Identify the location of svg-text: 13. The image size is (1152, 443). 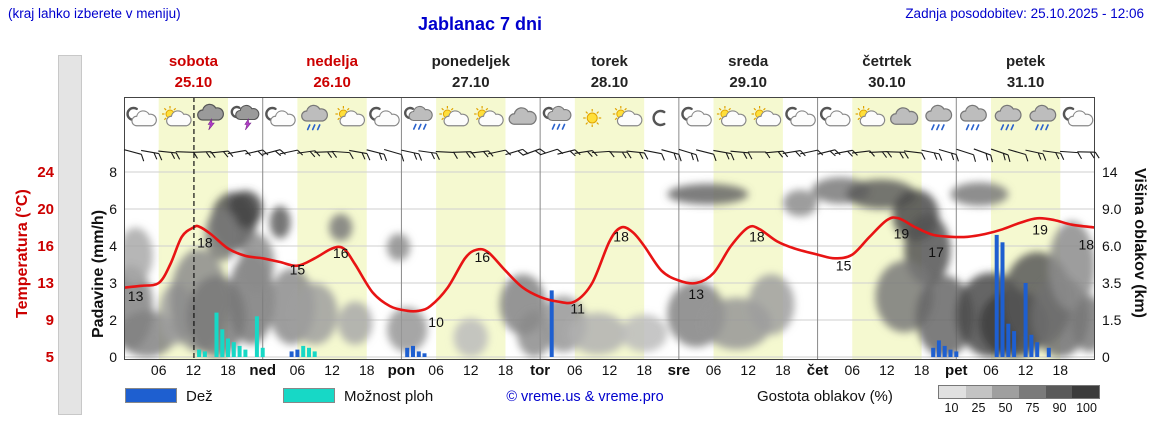
(696, 294).